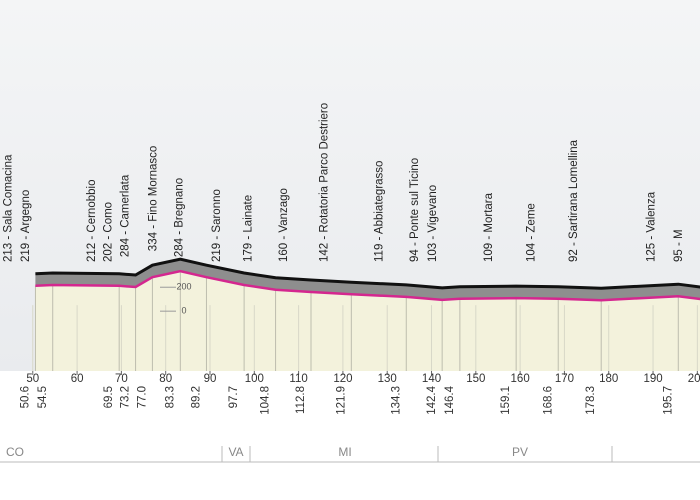  What do you see at coordinates (43, 397) in the screenshot?
I see `km-marker-label: 54.5` at bounding box center [43, 397].